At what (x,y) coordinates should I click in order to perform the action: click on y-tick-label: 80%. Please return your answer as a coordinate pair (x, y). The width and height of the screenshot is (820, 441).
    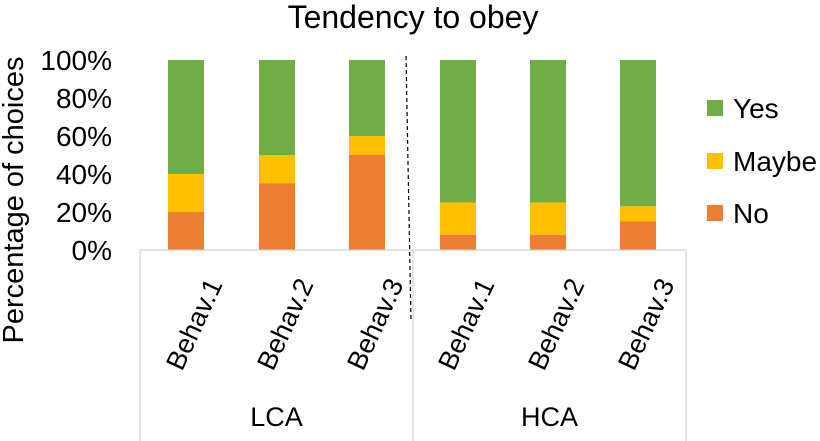
    Looking at the image, I should click on (84, 98).